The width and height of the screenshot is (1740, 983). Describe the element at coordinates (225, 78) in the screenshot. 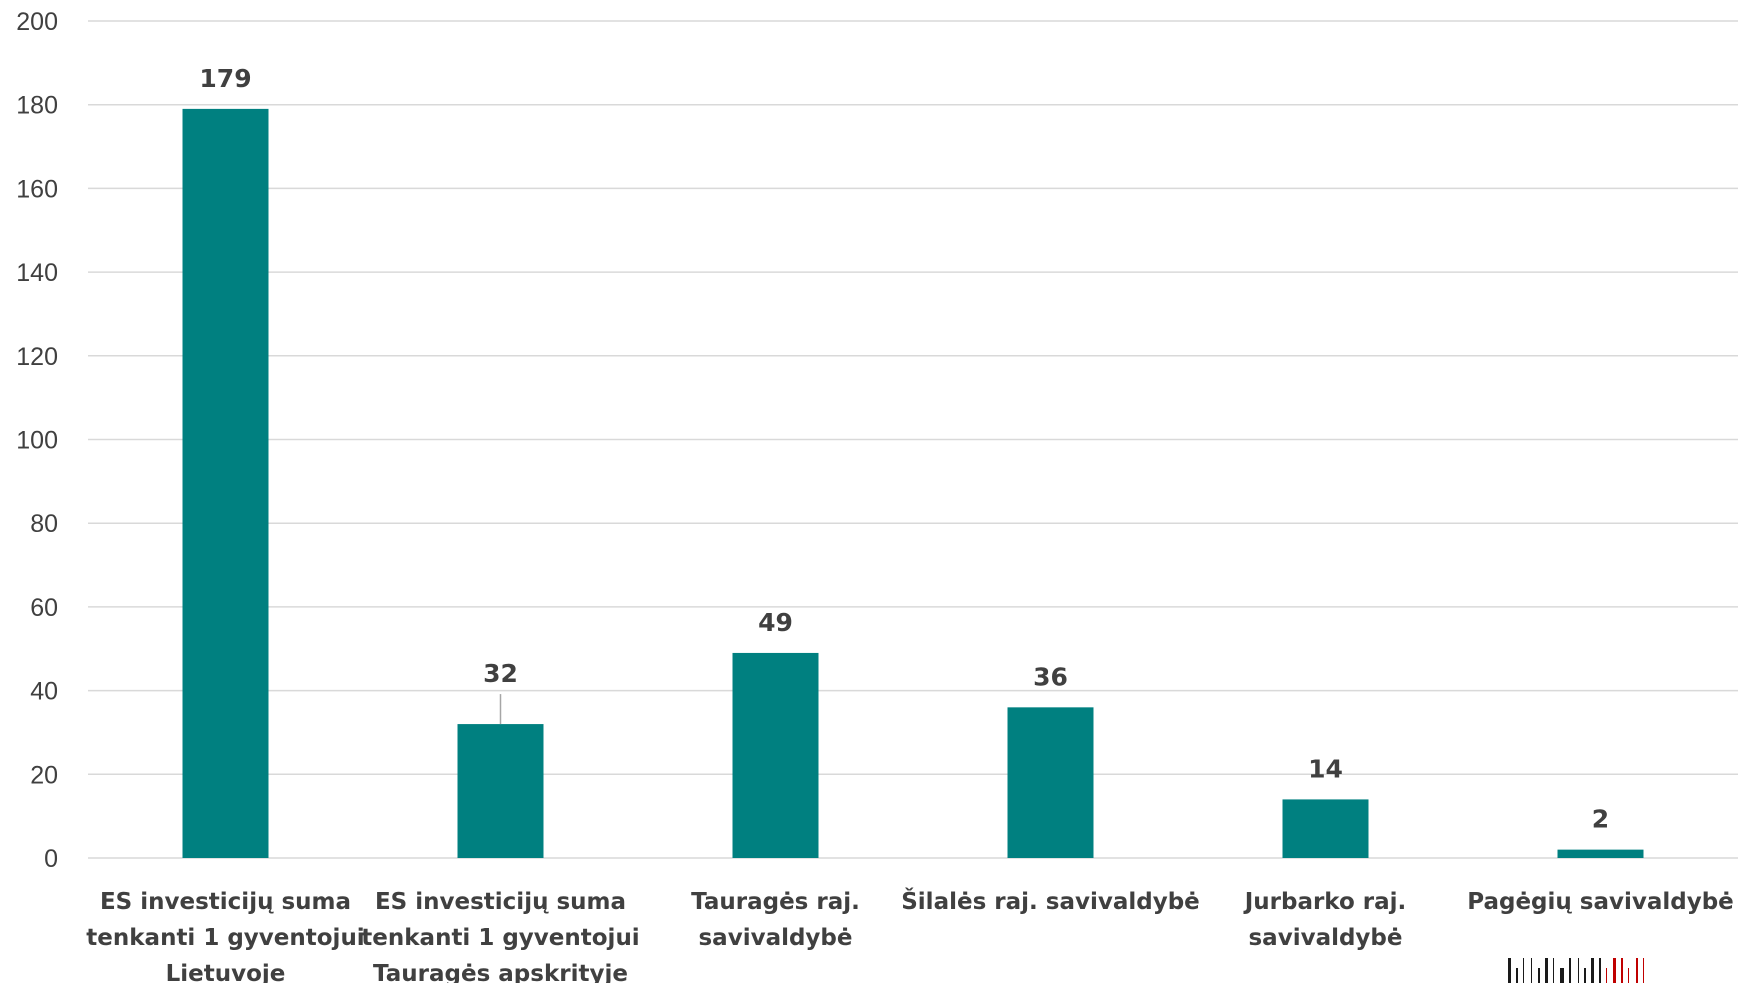

I see `data-label: 179` at that location.